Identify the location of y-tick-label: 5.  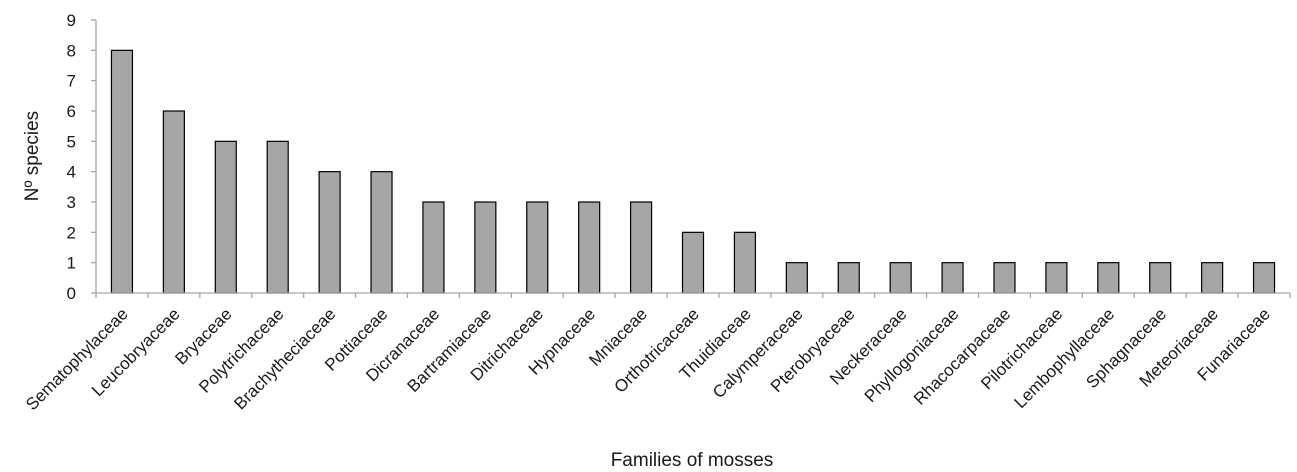
(71, 141).